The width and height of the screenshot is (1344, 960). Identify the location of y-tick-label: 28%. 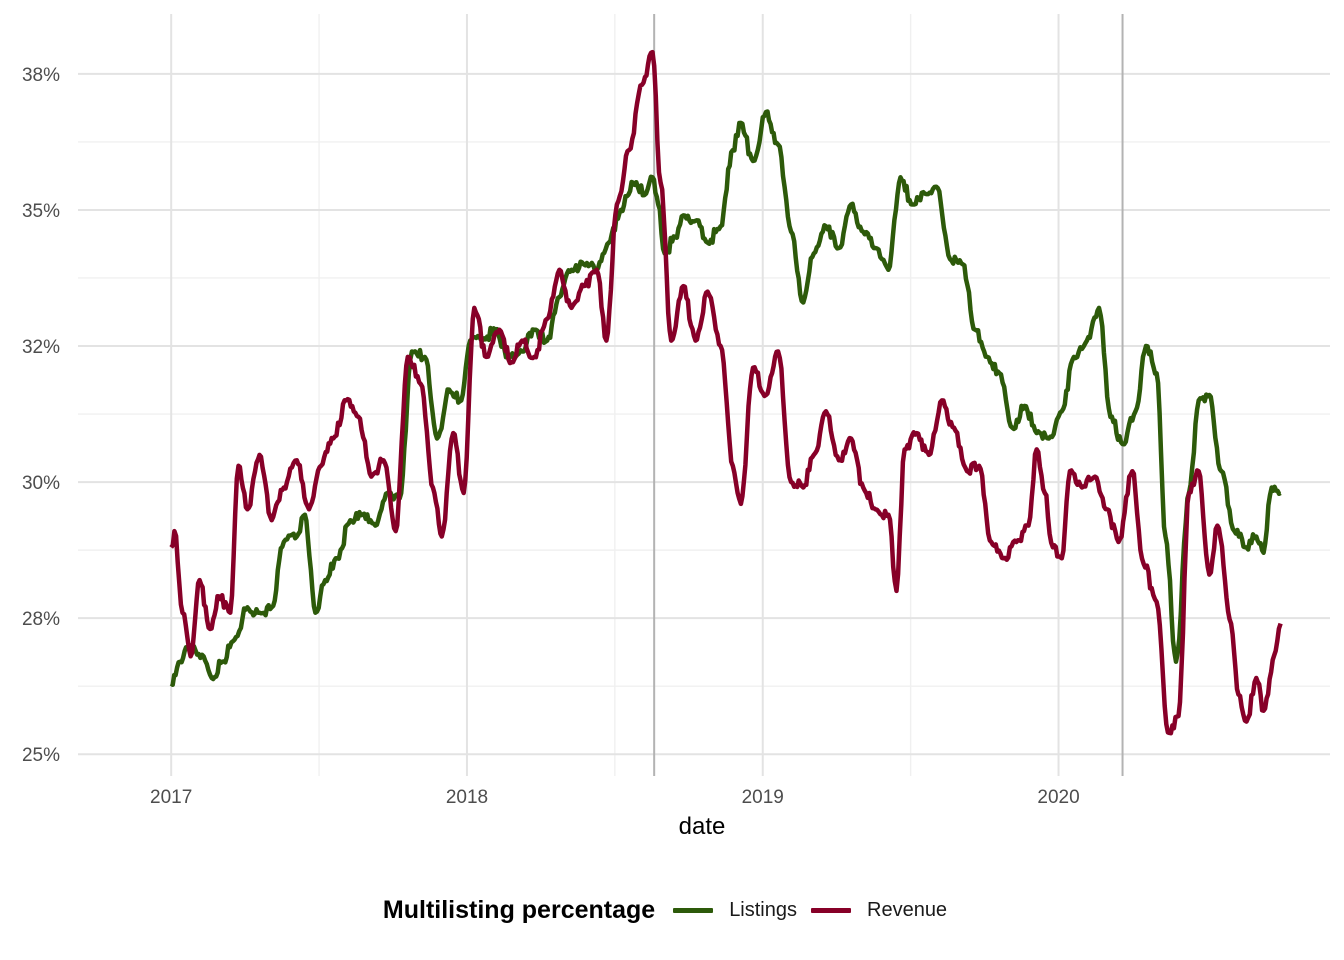
(41, 619).